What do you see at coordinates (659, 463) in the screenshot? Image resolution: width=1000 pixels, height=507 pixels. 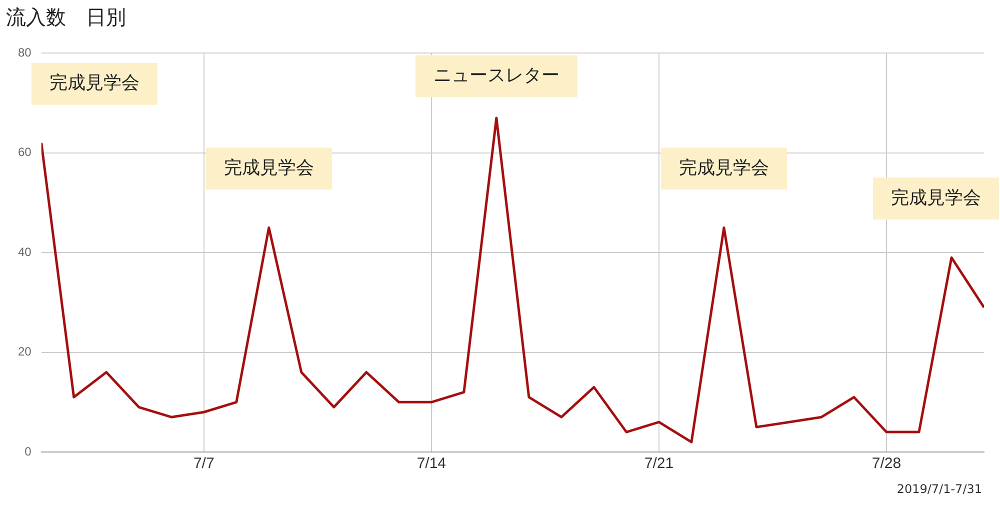 I see `x-tick-label: 7/21` at bounding box center [659, 463].